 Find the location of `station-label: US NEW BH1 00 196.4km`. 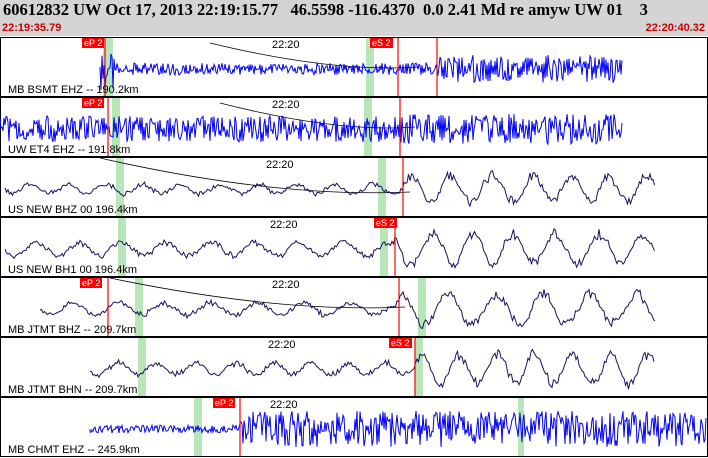

station-label: US NEW BH1 00 196.4km is located at coordinates (72, 270).